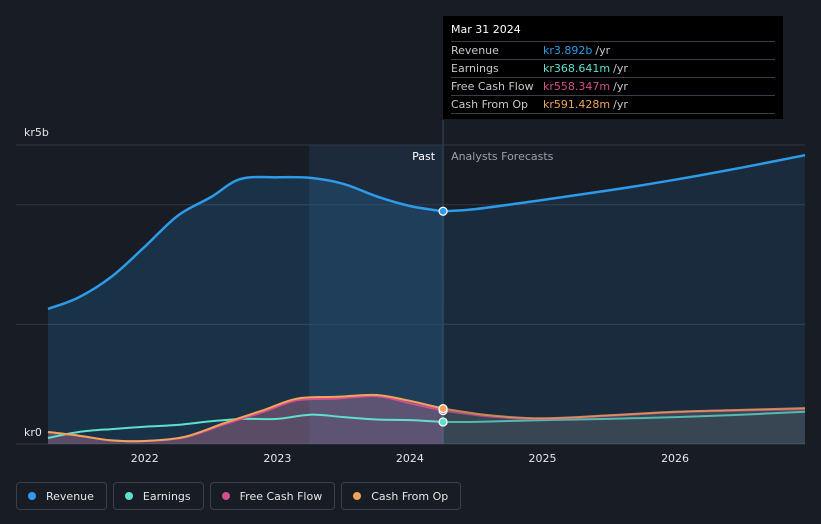  What do you see at coordinates (502, 156) in the screenshot?
I see `forecast-label: Analysts Forecasts` at bounding box center [502, 156].